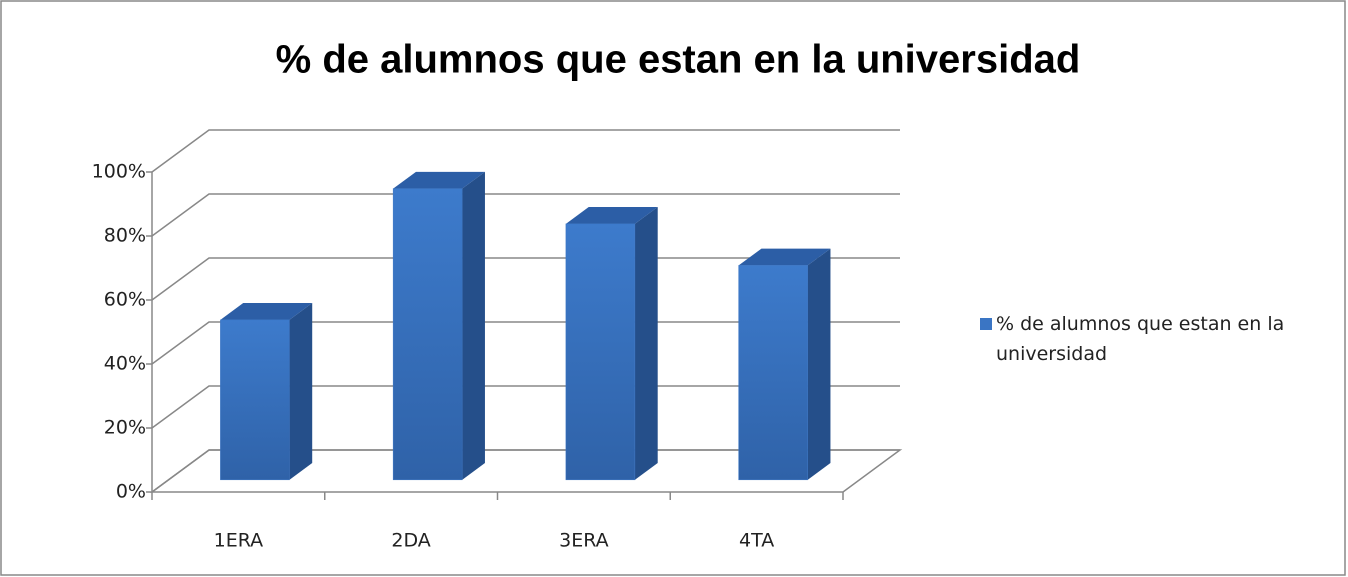  Describe the element at coordinates (678, 60) in the screenshot. I see `chart-title: % de alumnos que estan en la universidad` at that location.